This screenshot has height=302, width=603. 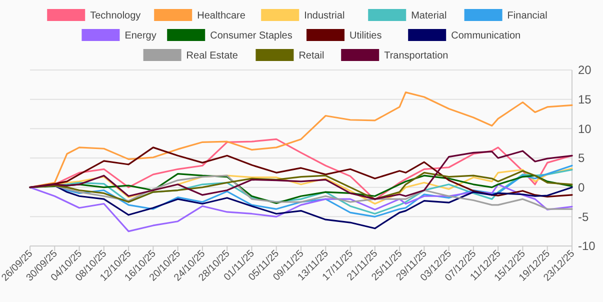 What do you see at coordinates (581, 158) in the screenshot?
I see `y-tick-label: 5` at bounding box center [581, 158].